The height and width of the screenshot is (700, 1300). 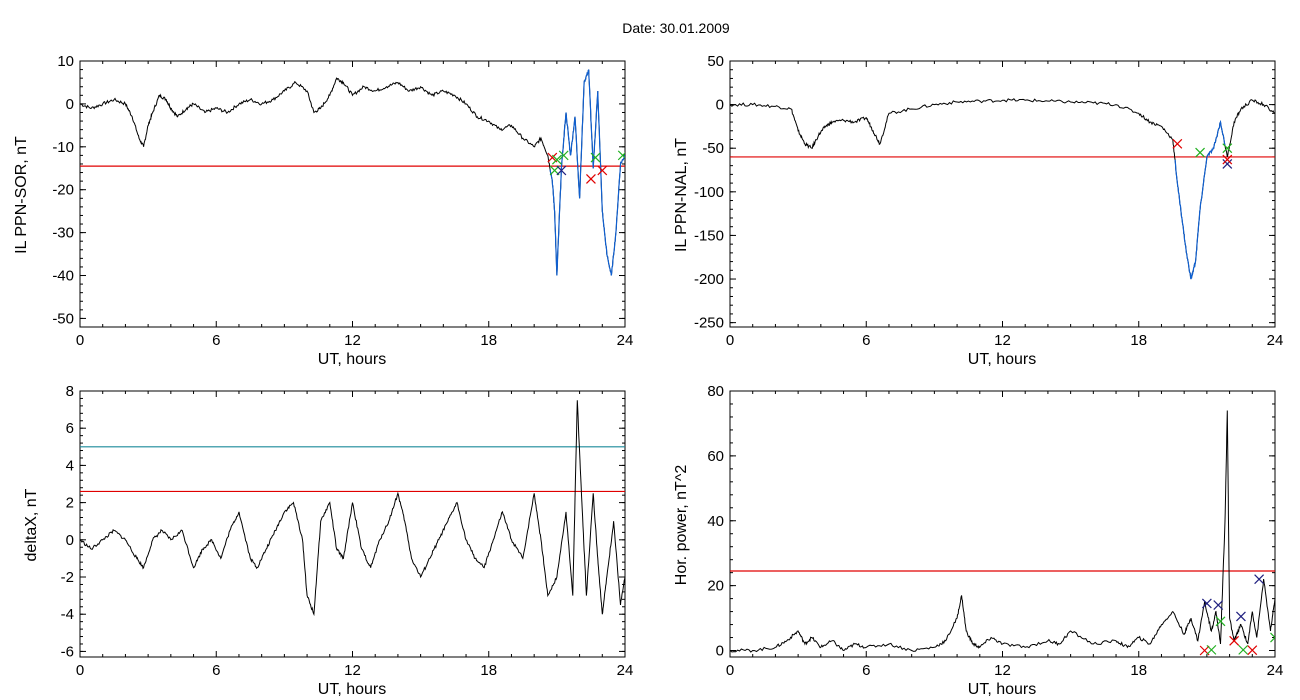 What do you see at coordinates (63, 276) in the screenshot?
I see `y-tick-label: -40` at bounding box center [63, 276].